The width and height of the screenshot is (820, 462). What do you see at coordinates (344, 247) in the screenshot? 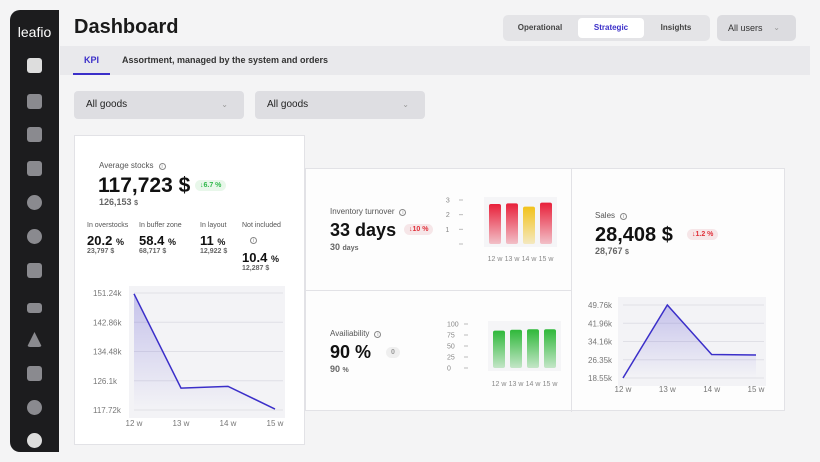
I see `turnover-prev: 30 days` at bounding box center [344, 247].